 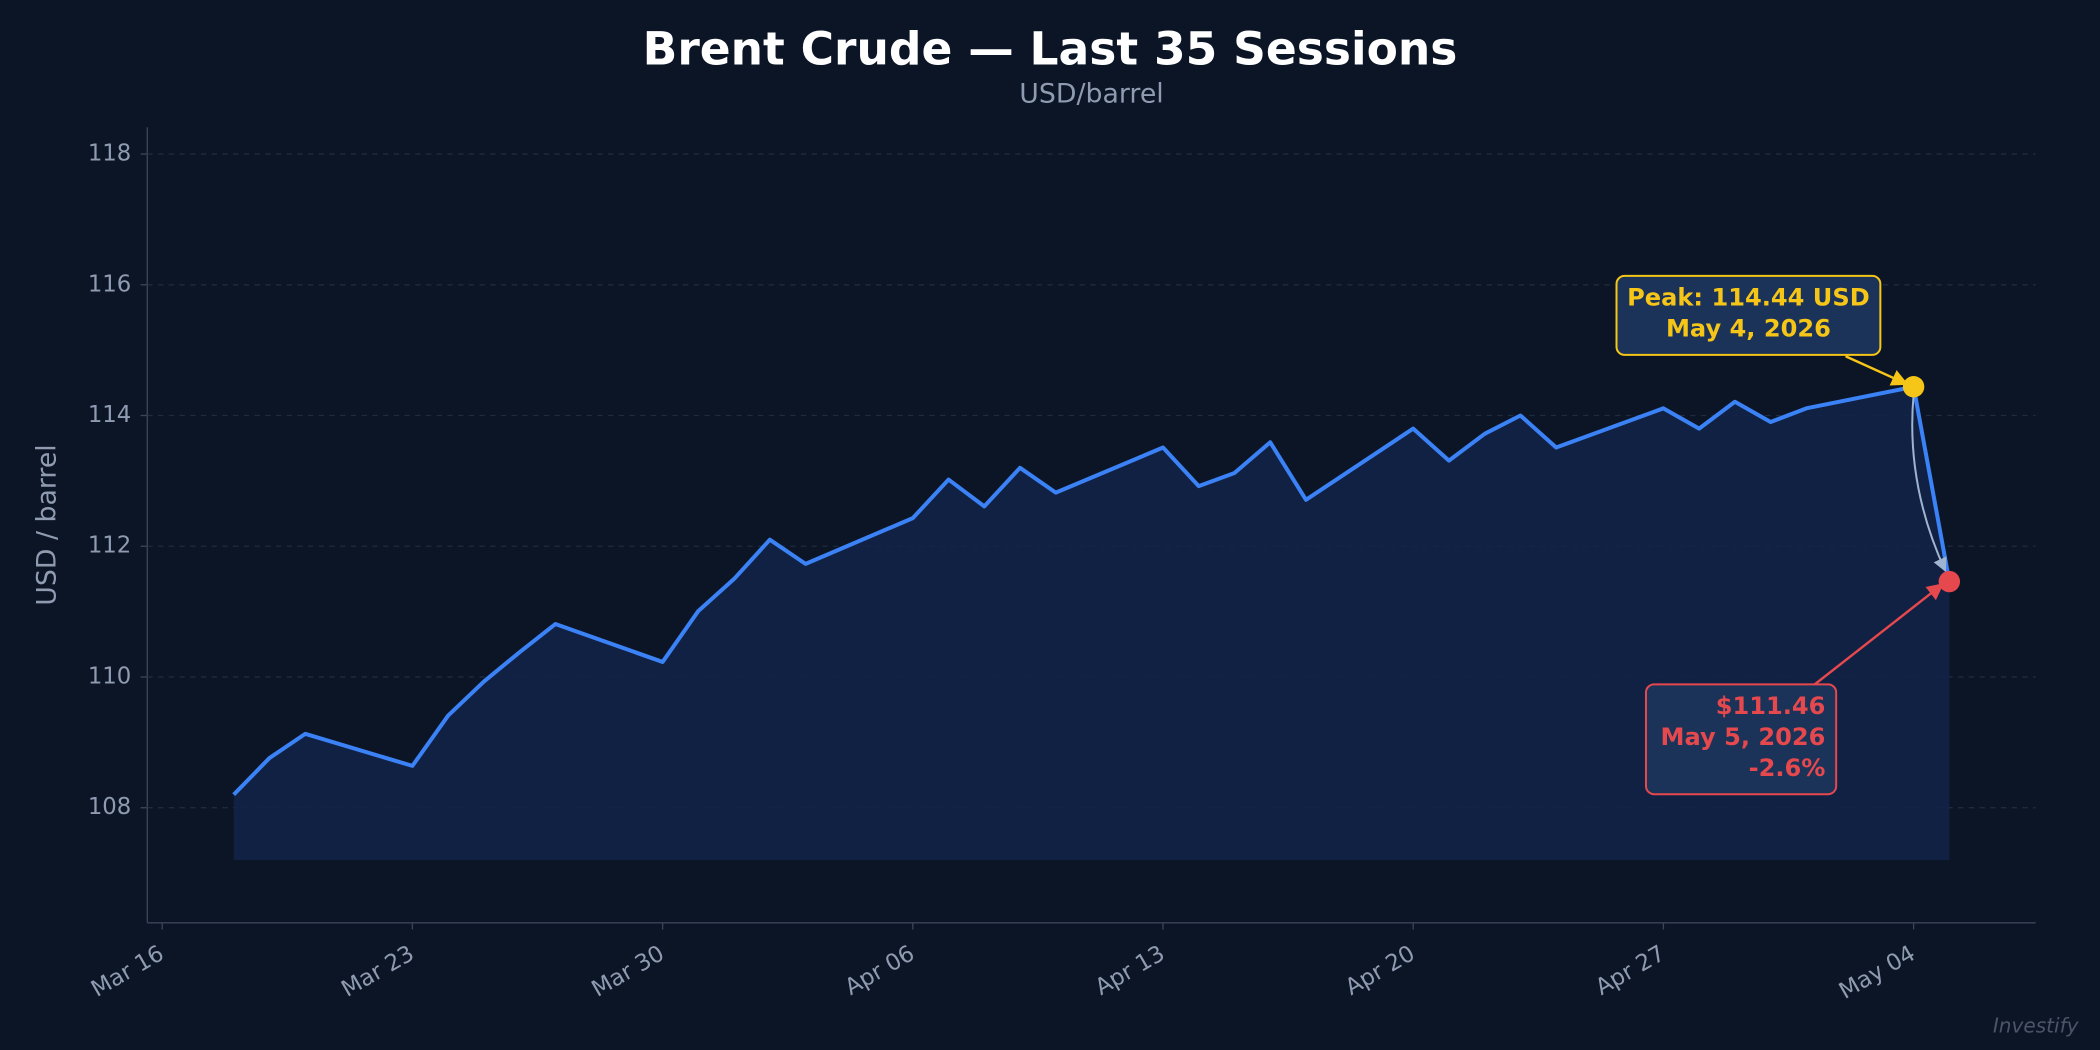 I want to click on y-tick-label: 118, so click(x=109, y=154).